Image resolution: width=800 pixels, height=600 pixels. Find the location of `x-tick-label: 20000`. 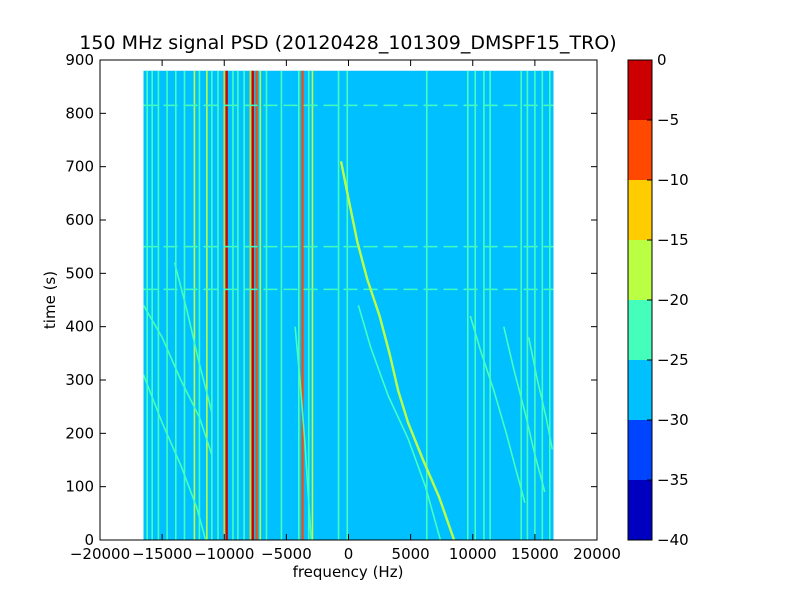

x-tick-label: 20000 is located at coordinates (597, 554).